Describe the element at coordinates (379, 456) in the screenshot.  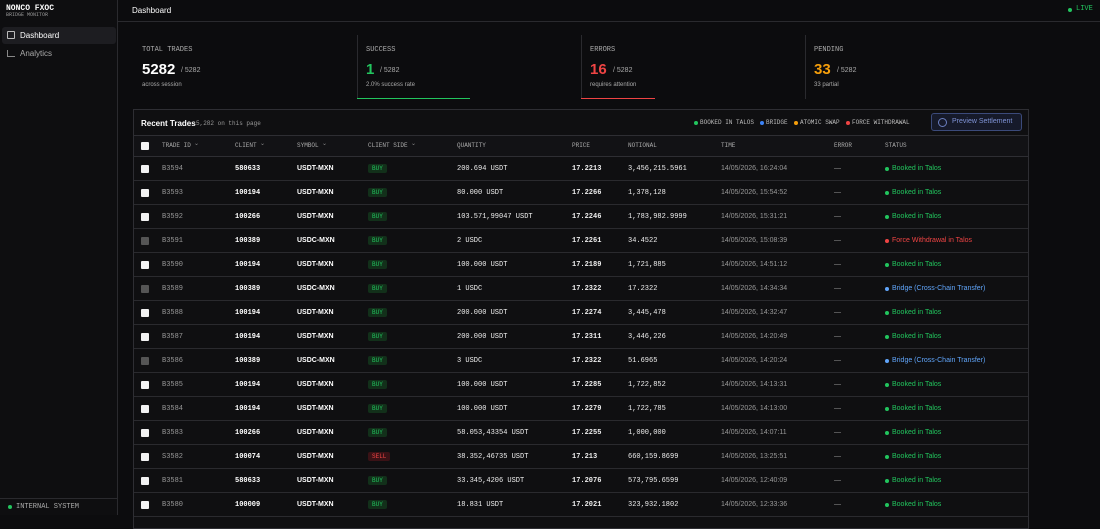
I see `side-badge: SELL` at that location.